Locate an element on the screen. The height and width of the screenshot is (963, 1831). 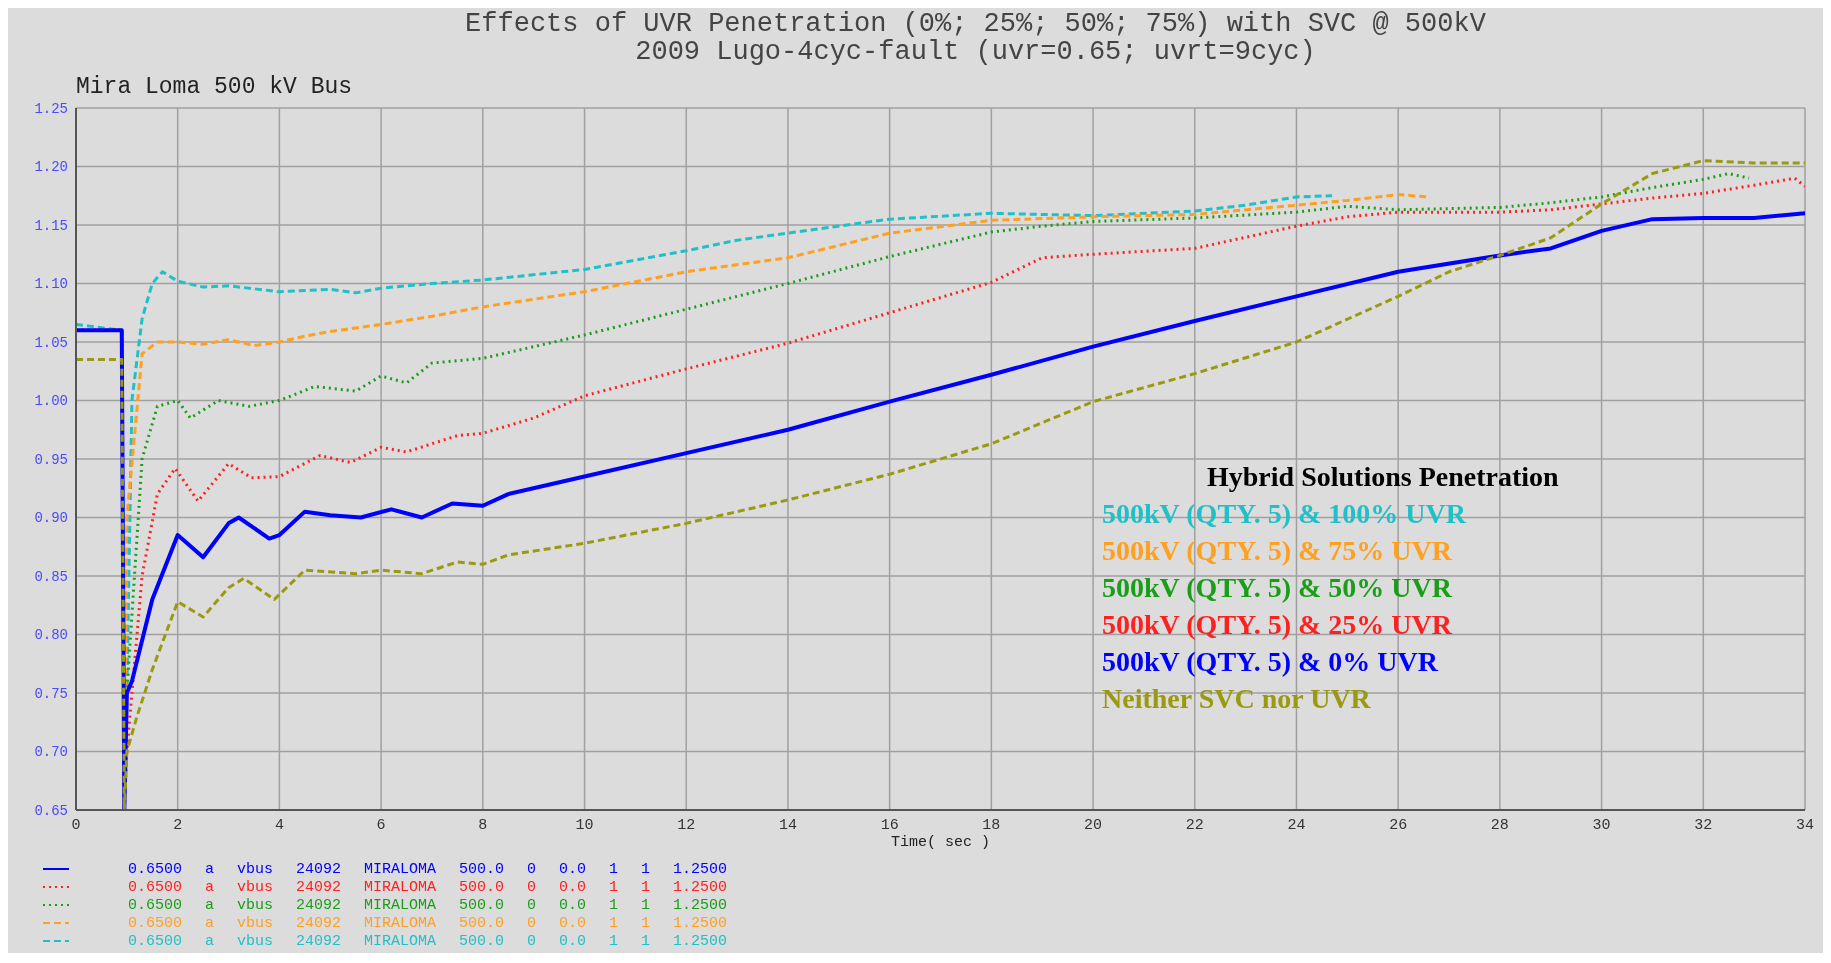
text: 500kV (QTY. 5) & 50% UVR is located at coordinates (1278, 588).